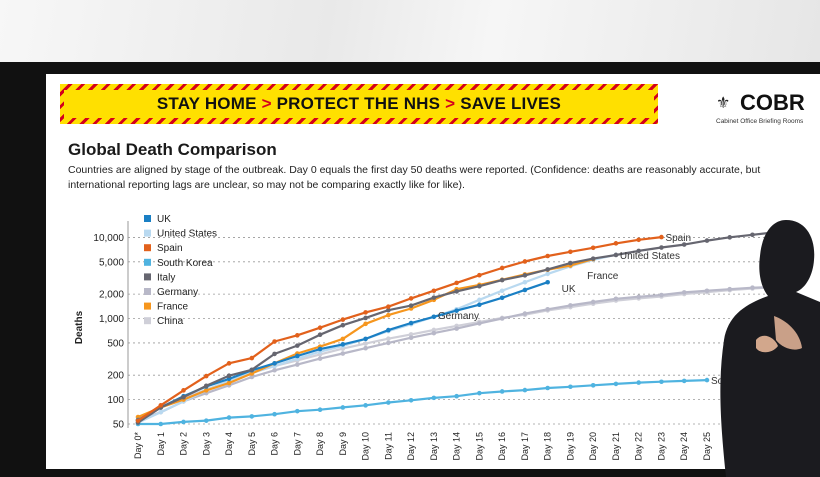 The width and height of the screenshot is (820, 477). What do you see at coordinates (723, 103) in the screenshot?
I see `royal-crest-icon: ⚜` at bounding box center [723, 103].